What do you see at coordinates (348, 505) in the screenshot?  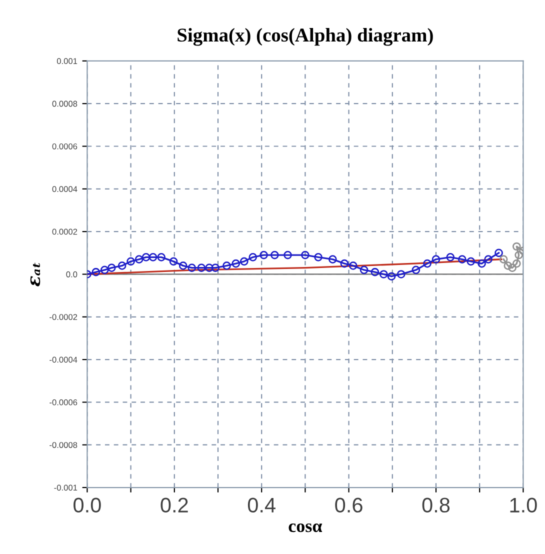 I see `x-tick-label: 0.6` at bounding box center [348, 505].